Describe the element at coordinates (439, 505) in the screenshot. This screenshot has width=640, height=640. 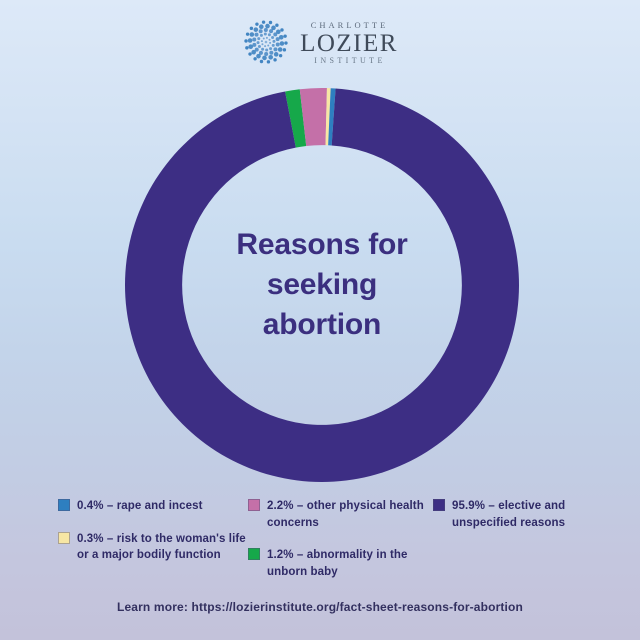
I see `legend-swatch-elective-unspecified` at that location.